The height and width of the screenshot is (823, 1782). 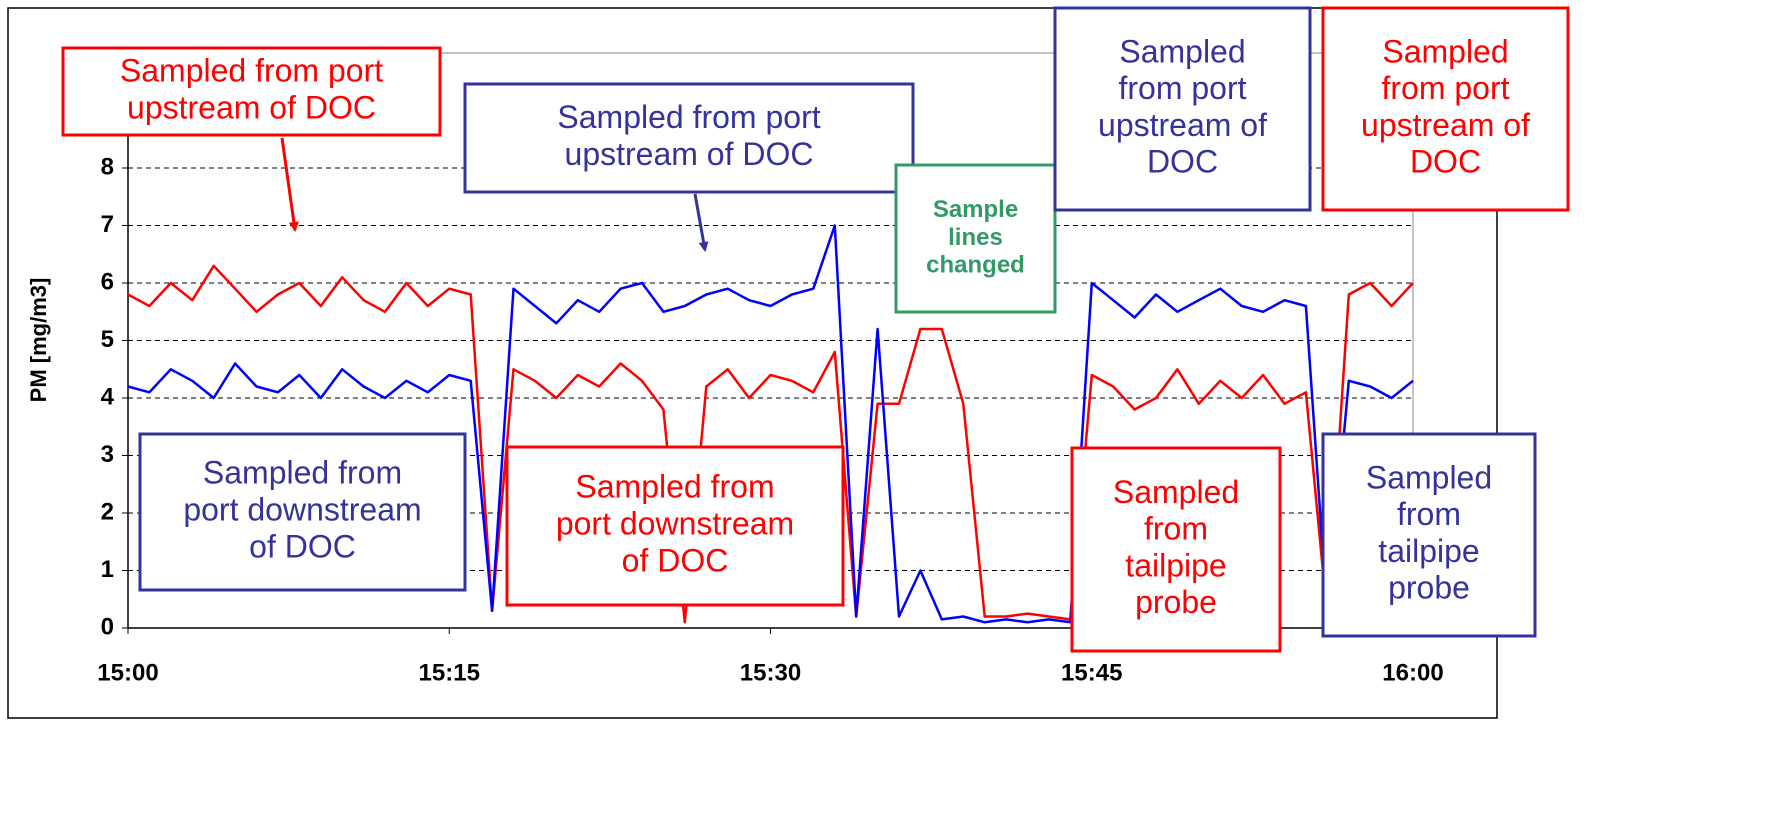 What do you see at coordinates (108, 396) in the screenshot?
I see `y-tick-label: 4` at bounding box center [108, 396].